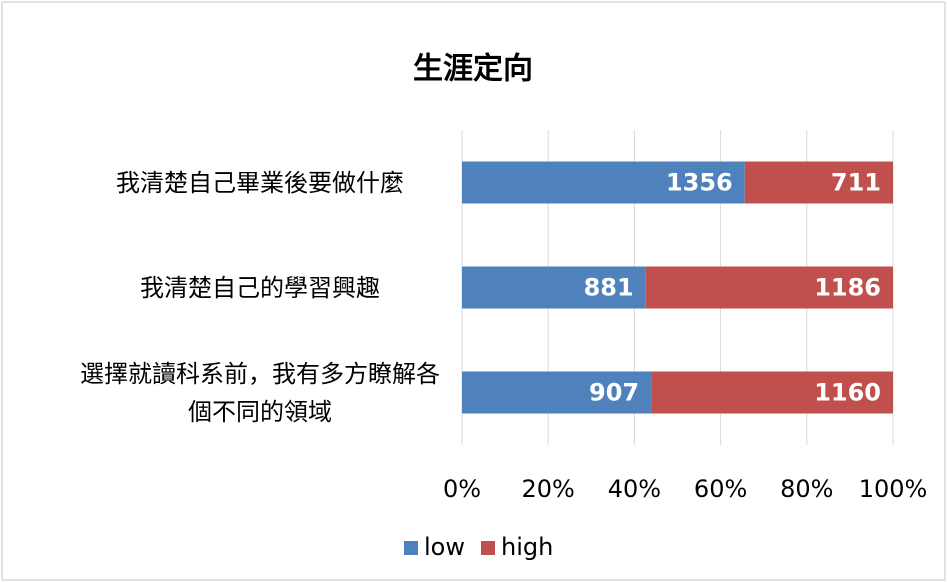 Image resolution: width=947 pixels, height=582 pixels. What do you see at coordinates (847, 393) in the screenshot?
I see `data-label: 1160` at bounding box center [847, 393].